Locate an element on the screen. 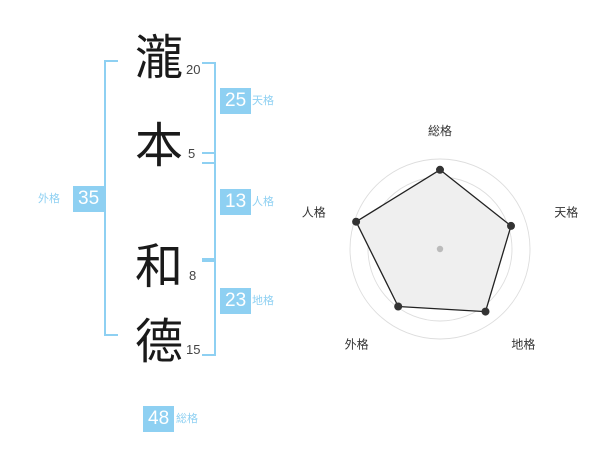 This screenshot has width=600, height=470. radar-data-area is located at coordinates (433, 241).